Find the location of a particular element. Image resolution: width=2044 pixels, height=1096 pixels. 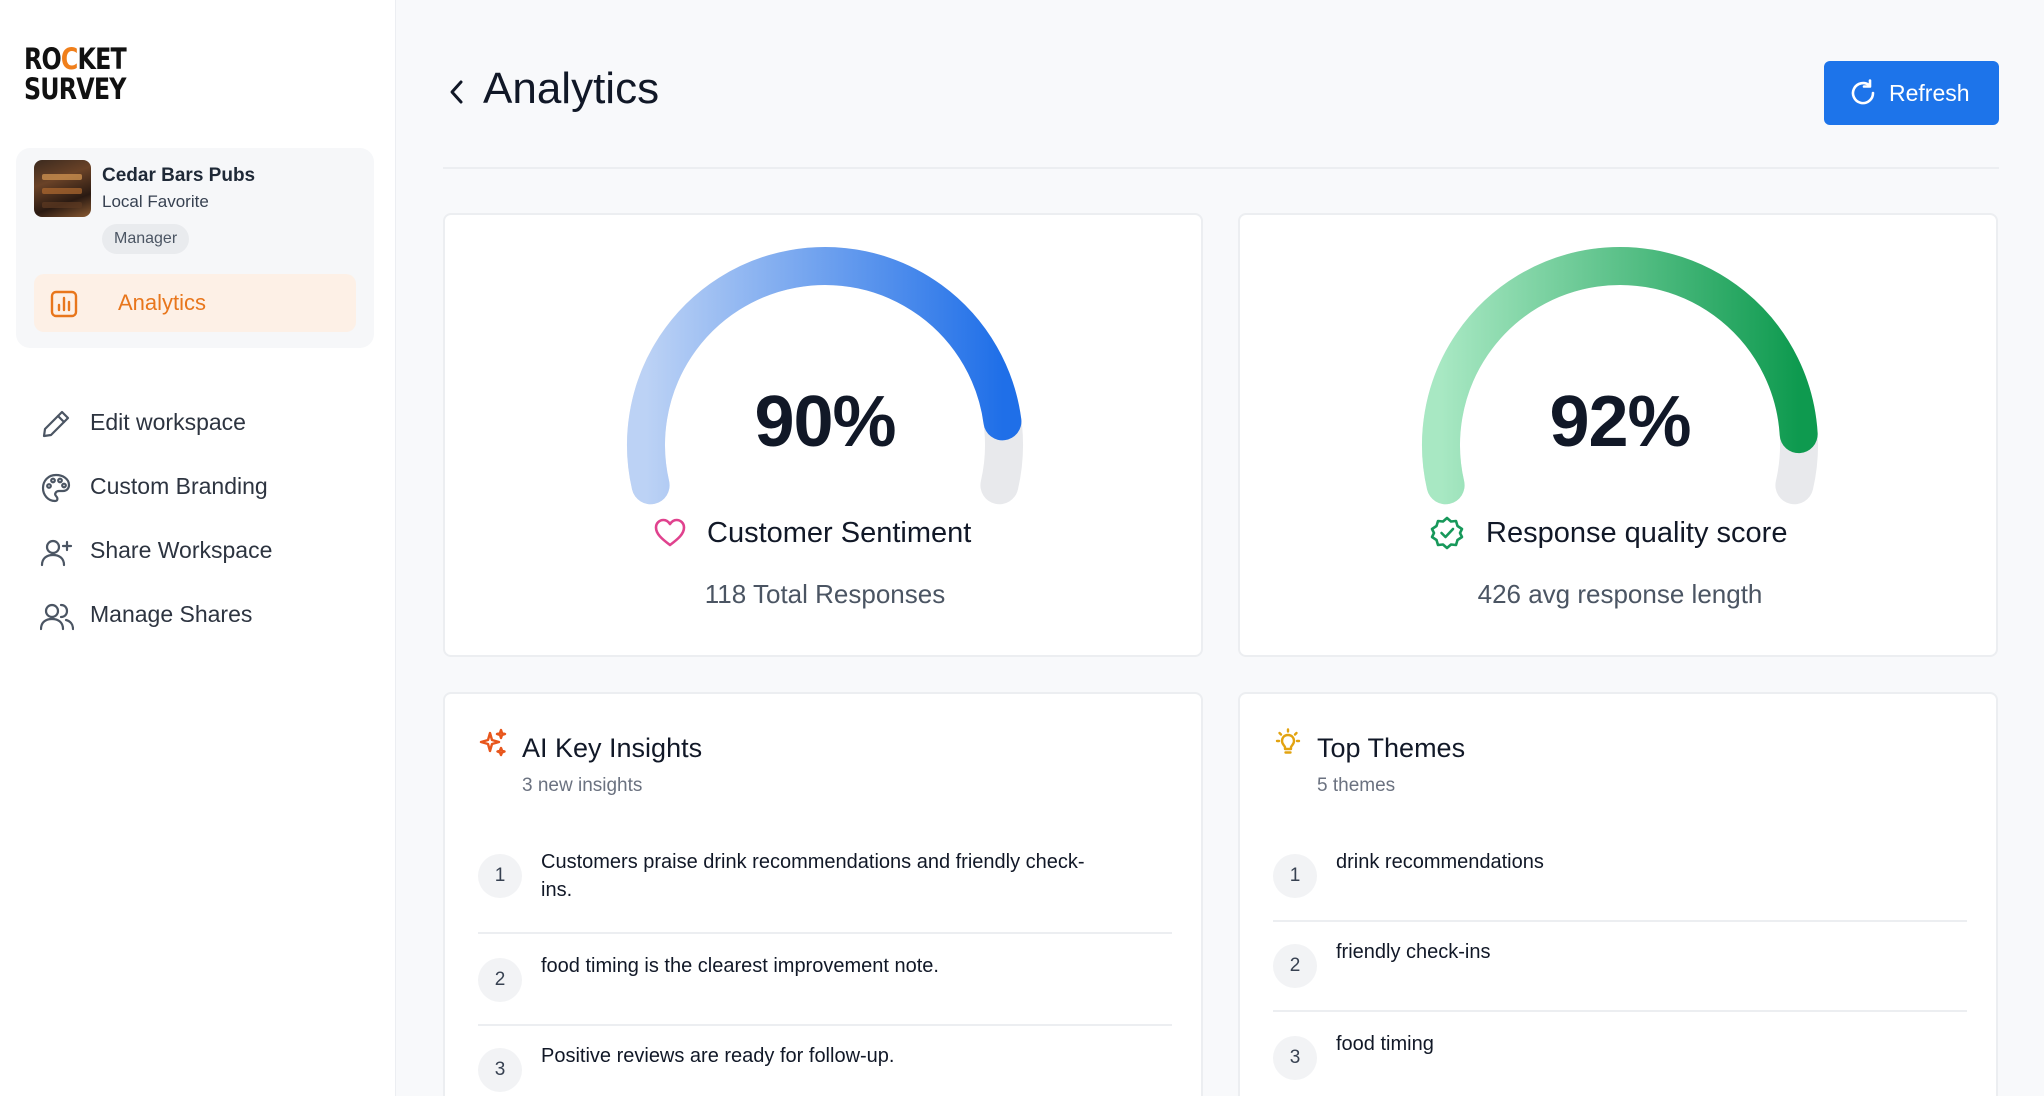

sidebar-item-share-workspace: Share Workspace is located at coordinates (200, 552).